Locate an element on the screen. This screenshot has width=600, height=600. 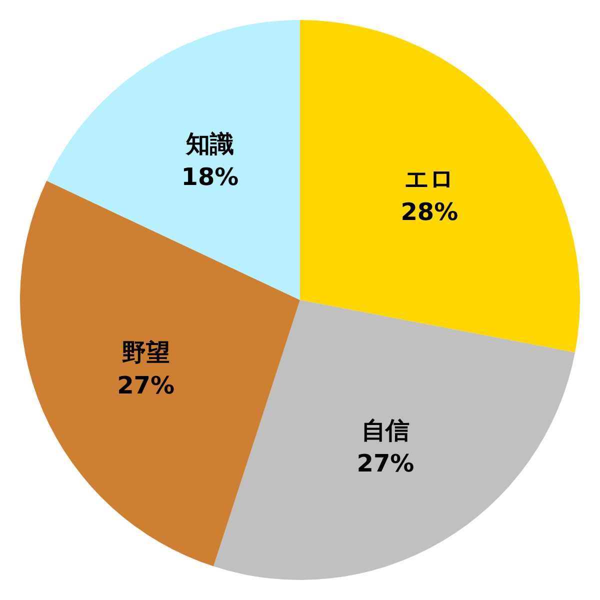
slice-label: 知識 is located at coordinates (209, 144).